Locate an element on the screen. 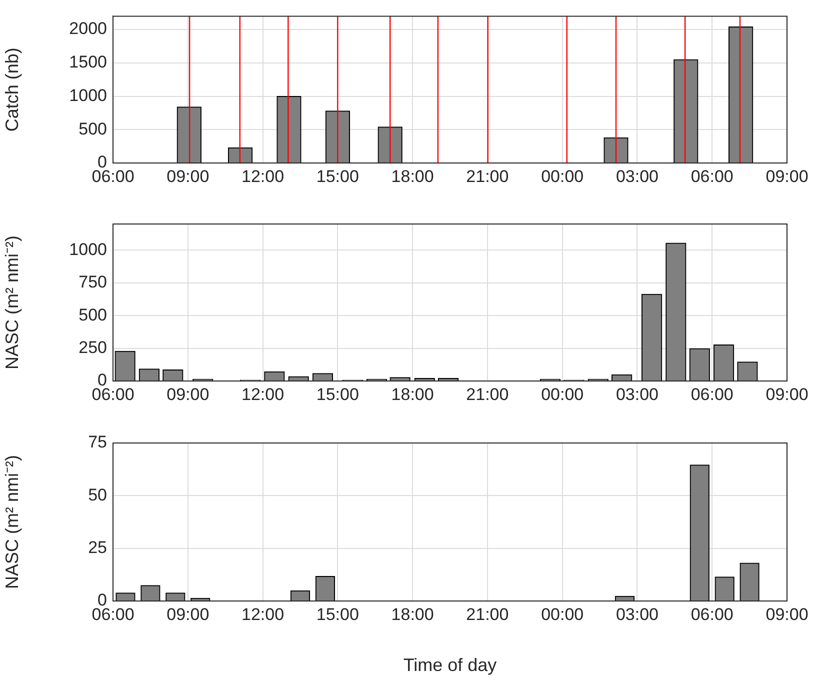 The image size is (819, 681). y-tick-label: 1500 is located at coordinates (88, 62).